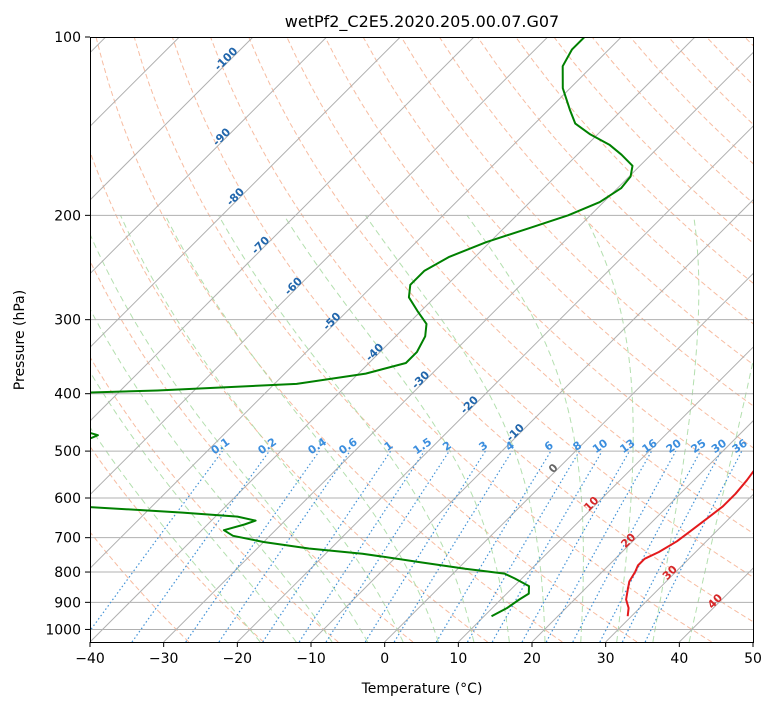 The image size is (775, 708). I want to click on isotherm-label: 40, so click(715, 601).